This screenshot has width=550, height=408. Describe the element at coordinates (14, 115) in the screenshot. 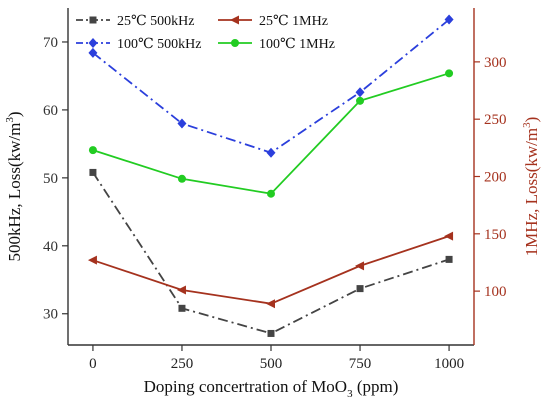

I see `left-y-axis-title-part: )` at that location.